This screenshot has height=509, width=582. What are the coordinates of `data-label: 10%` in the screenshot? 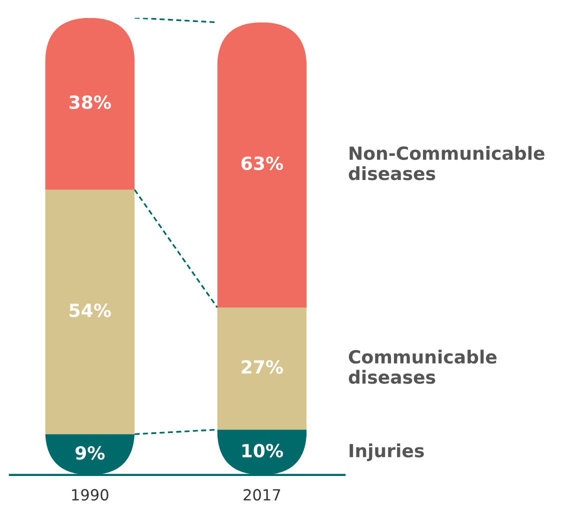 It's located at (262, 451).